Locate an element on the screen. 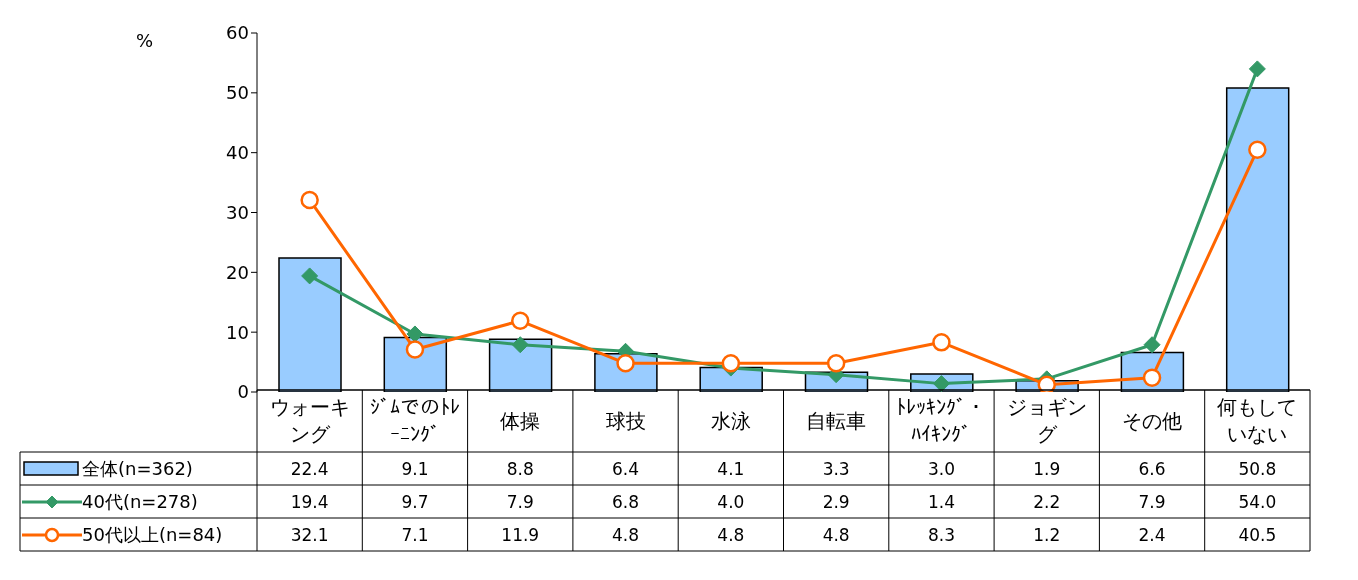 The height and width of the screenshot is (580, 1358). x-tick-label: 球技 is located at coordinates (625, 421).